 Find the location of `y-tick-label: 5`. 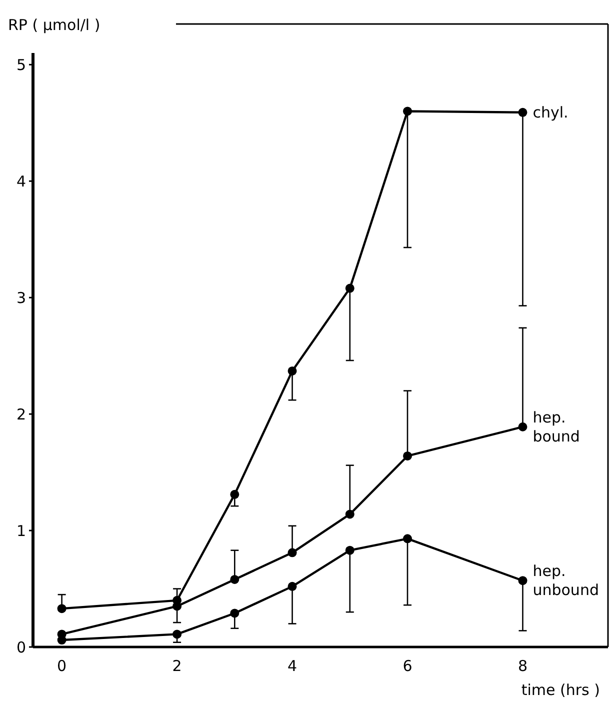

y-tick-label: 5 is located at coordinates (21, 65).